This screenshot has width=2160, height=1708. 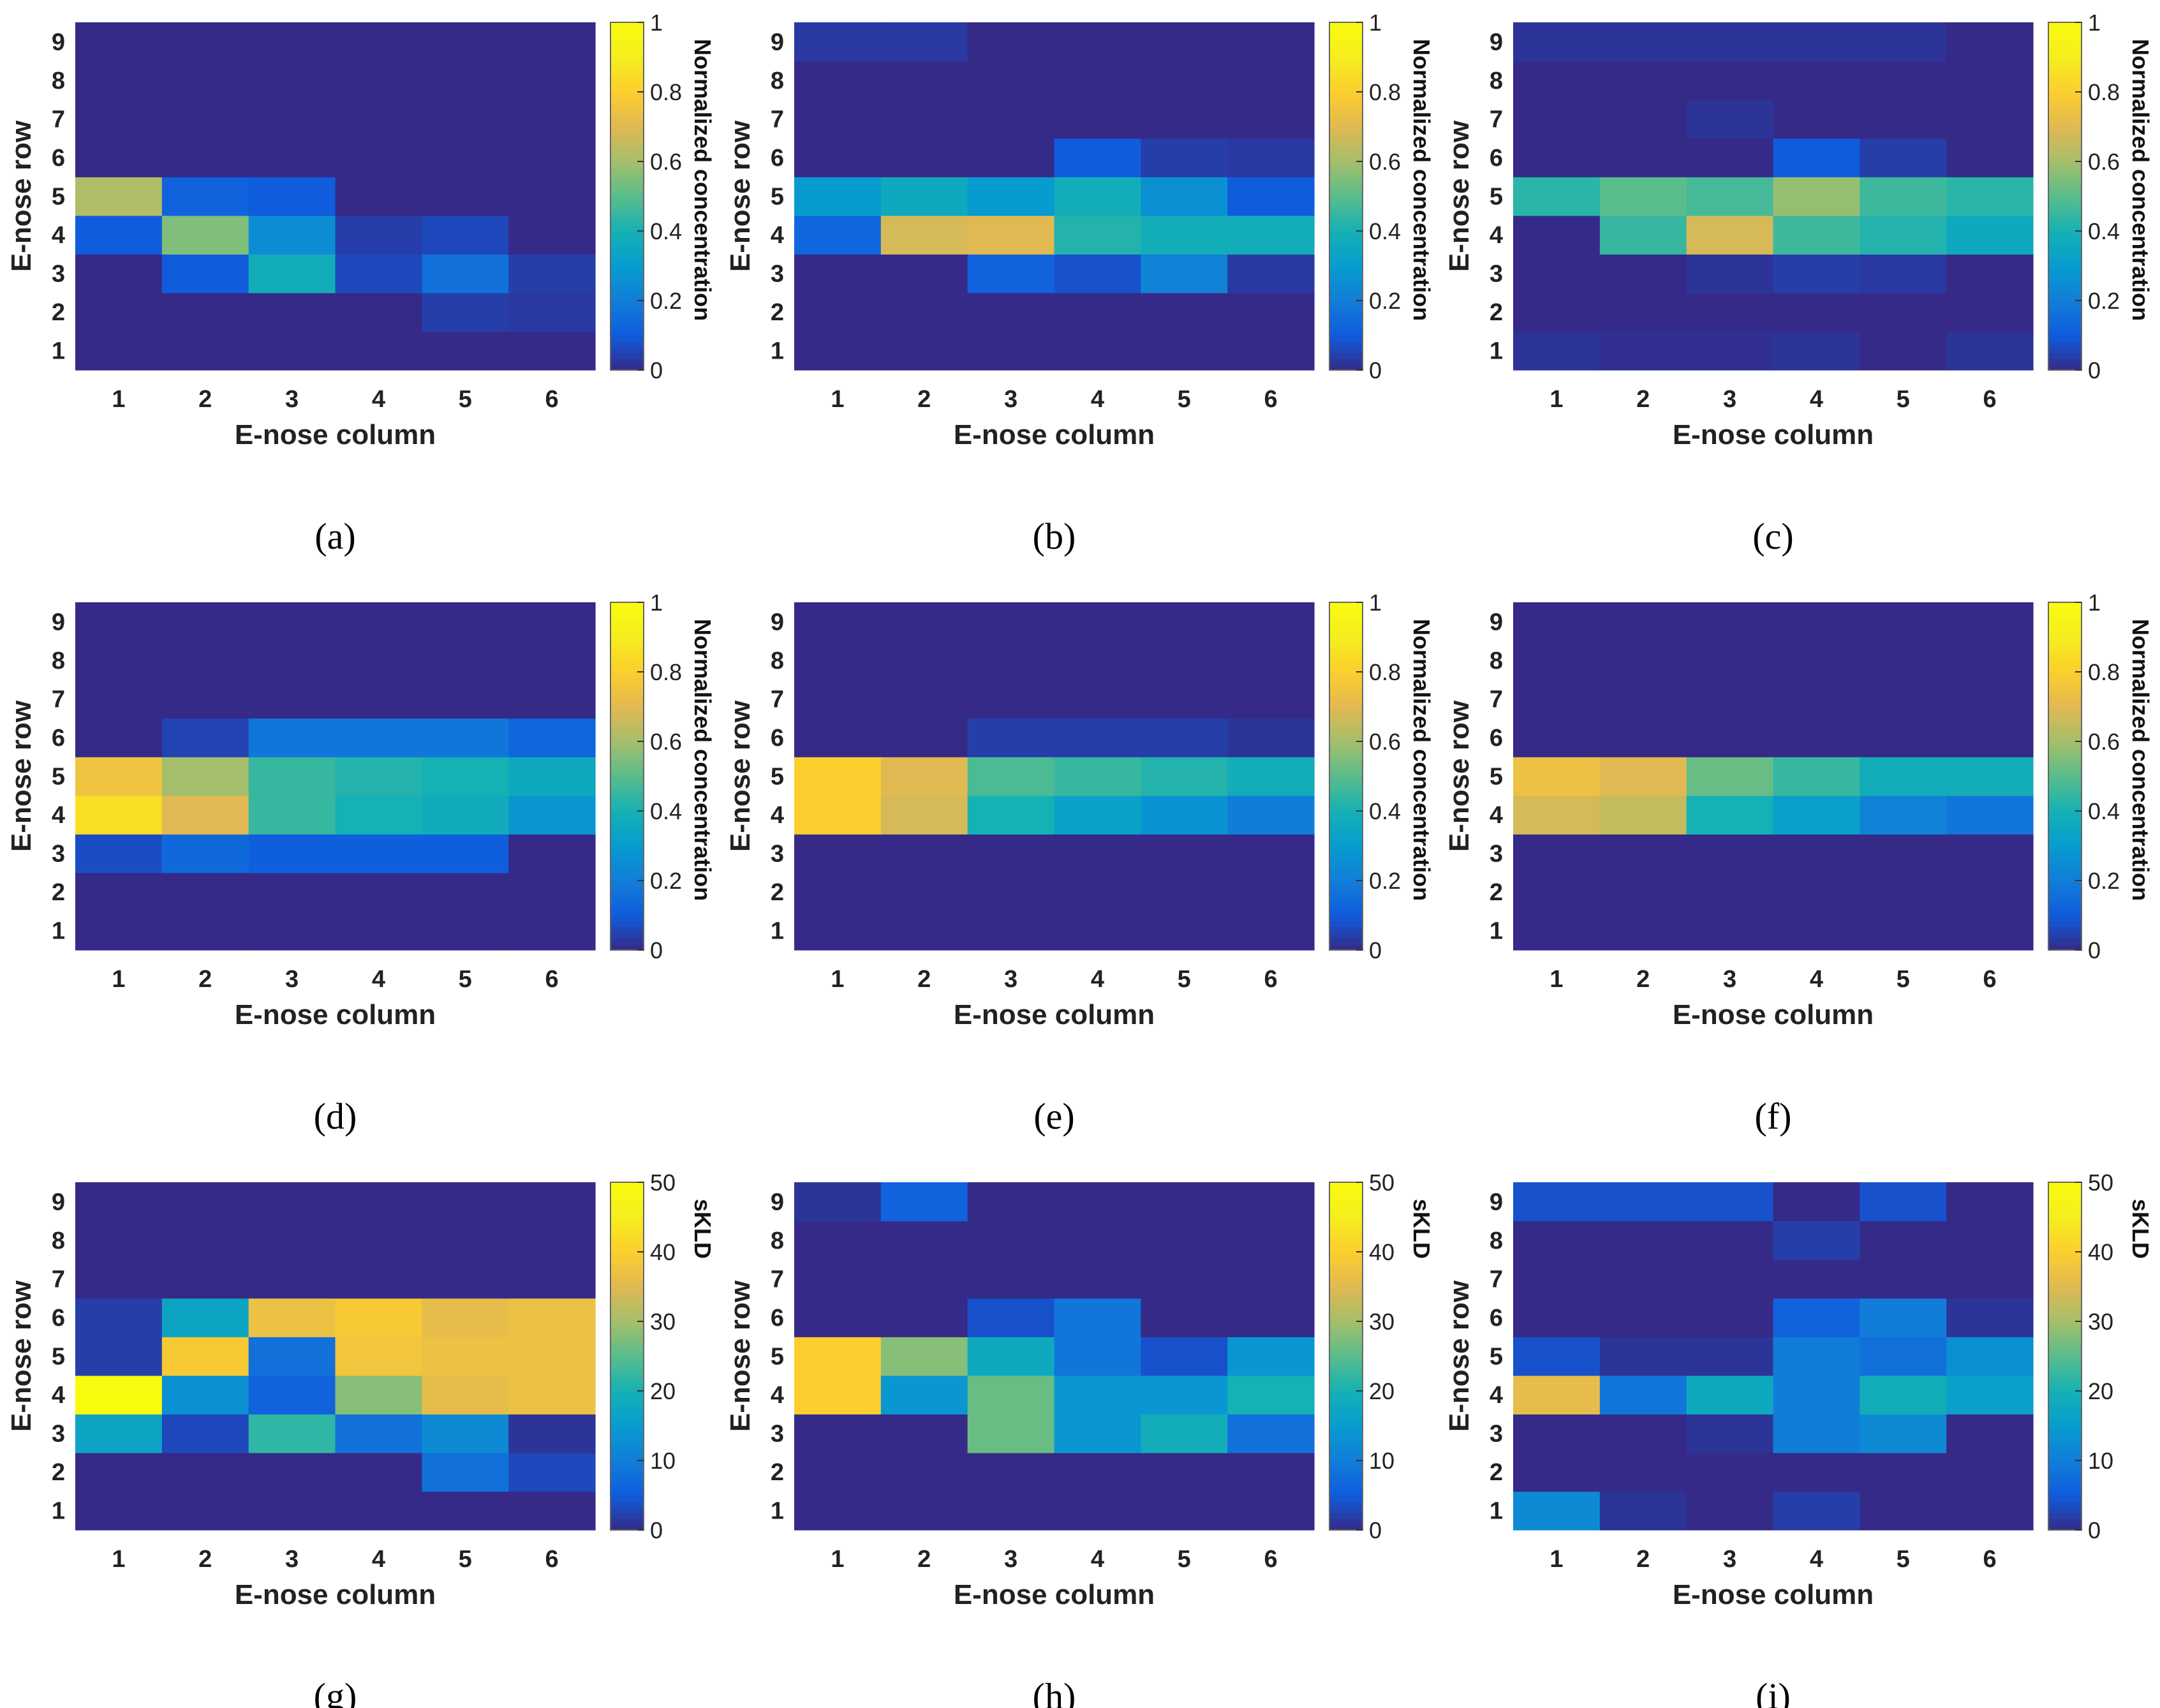 I want to click on colorbar-tick-label: 1, so click(x=656, y=23).